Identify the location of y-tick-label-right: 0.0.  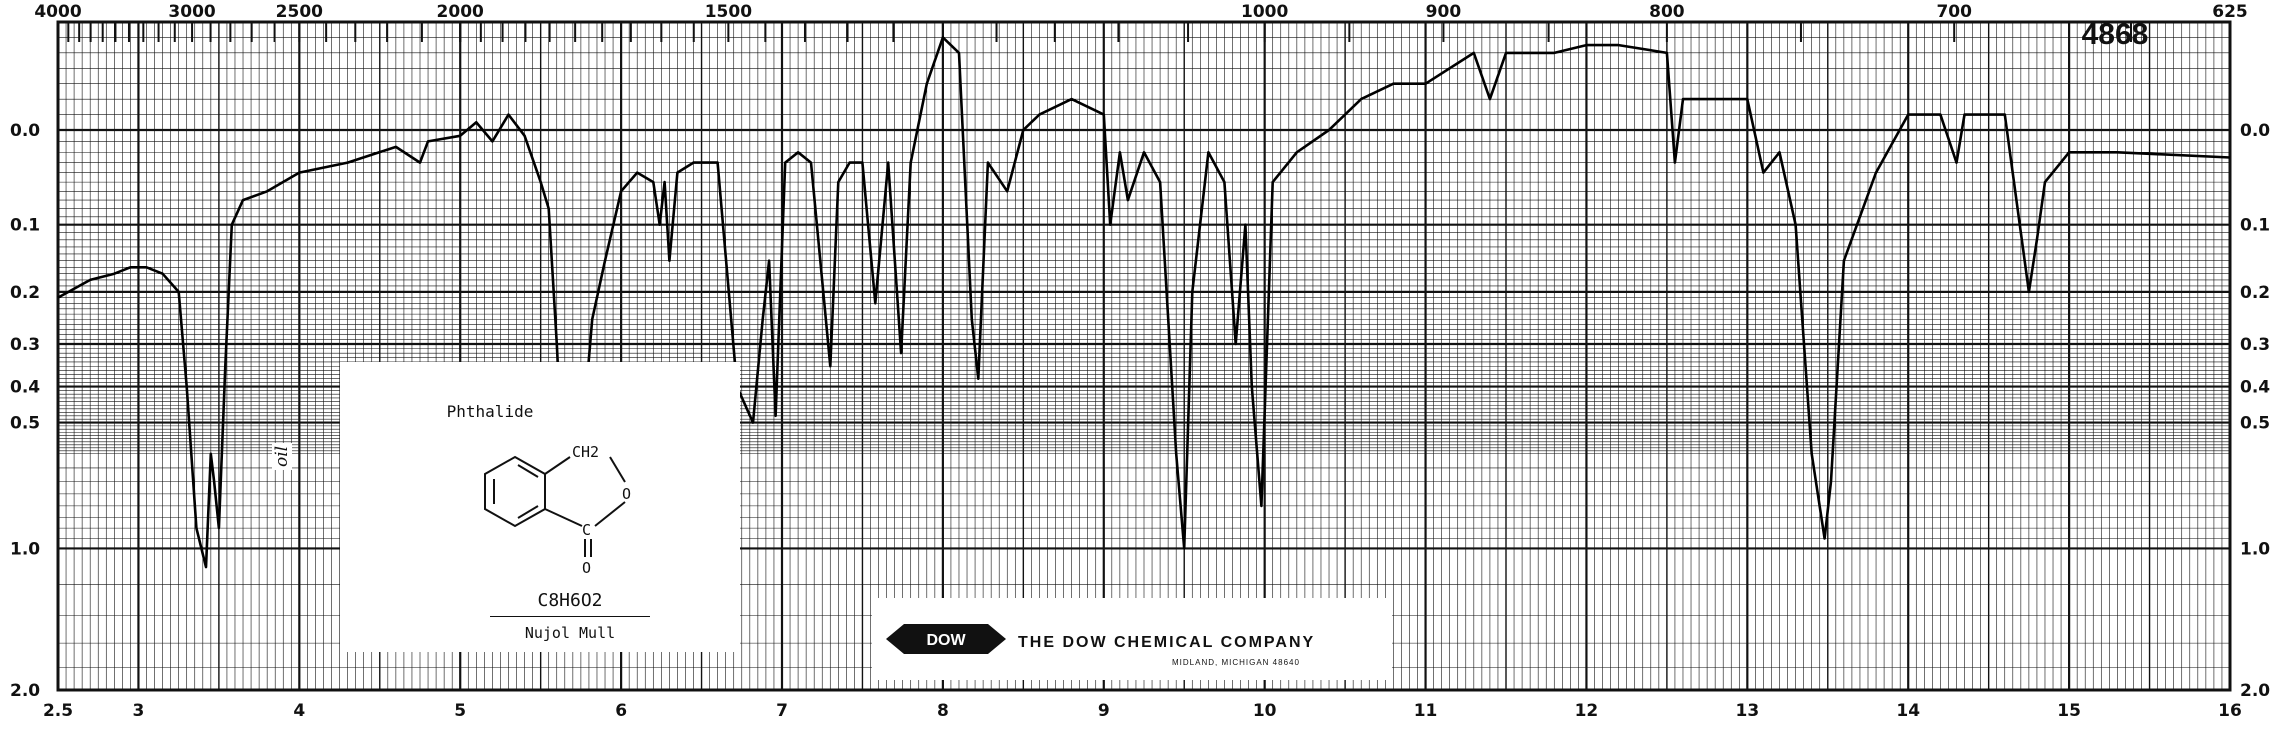
(2255, 131).